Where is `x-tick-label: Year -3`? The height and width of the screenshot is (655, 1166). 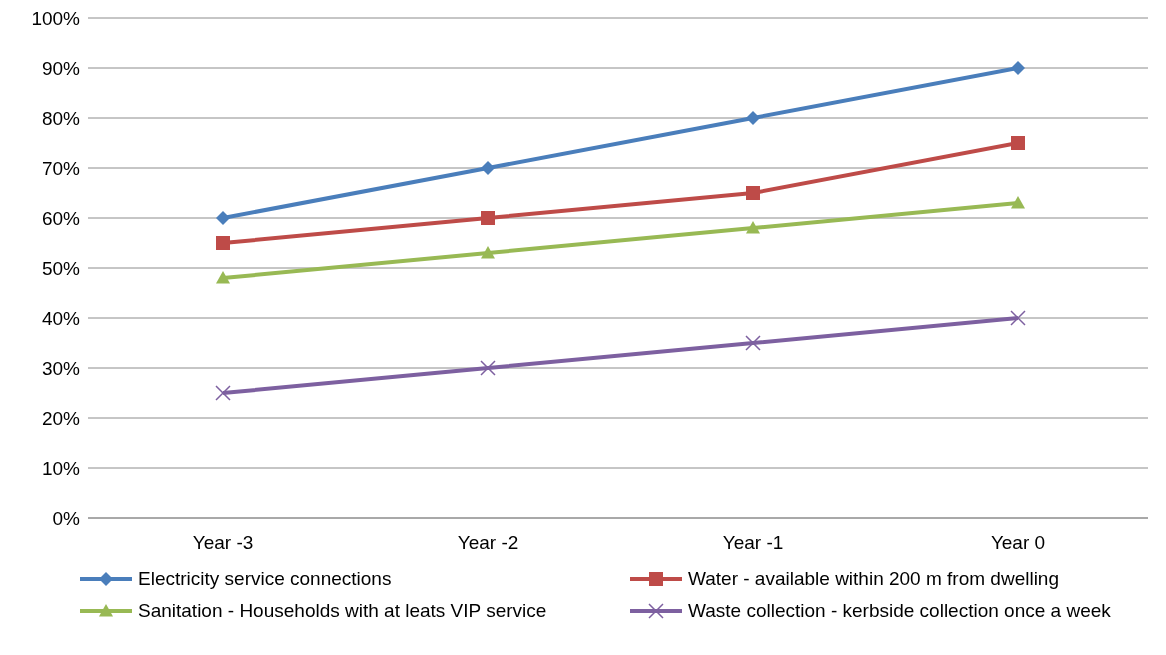
x-tick-label: Year -3 is located at coordinates (223, 543).